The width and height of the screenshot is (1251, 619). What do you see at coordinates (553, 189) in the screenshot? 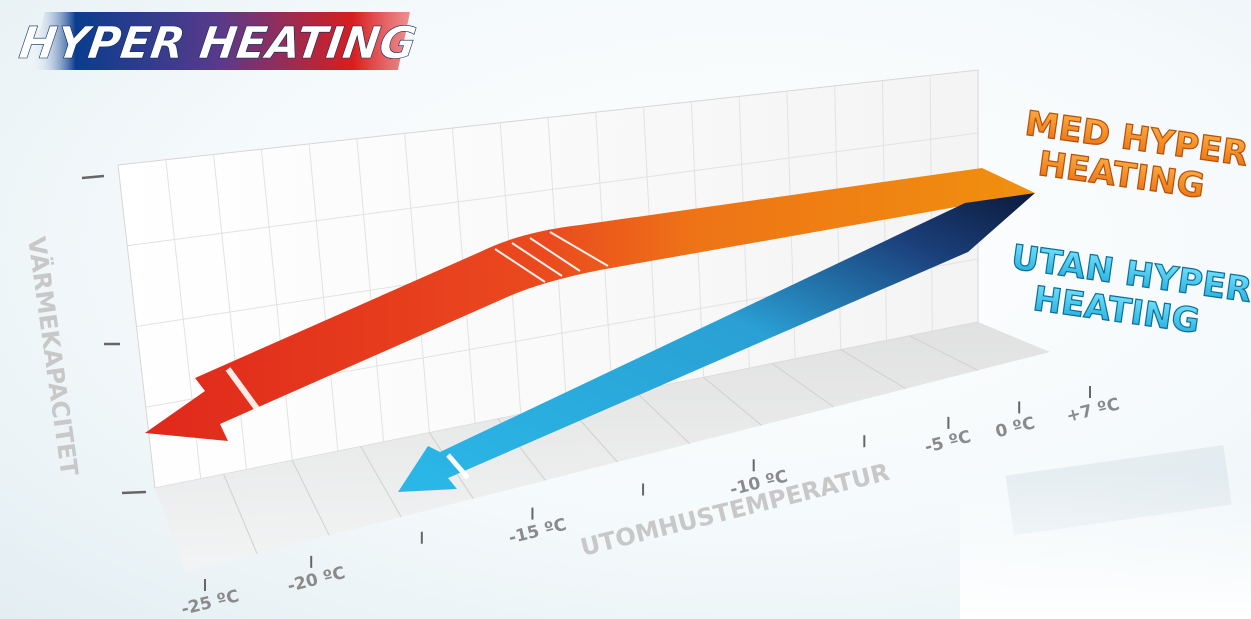
I see `wall-grid-horizontal` at bounding box center [553, 189].